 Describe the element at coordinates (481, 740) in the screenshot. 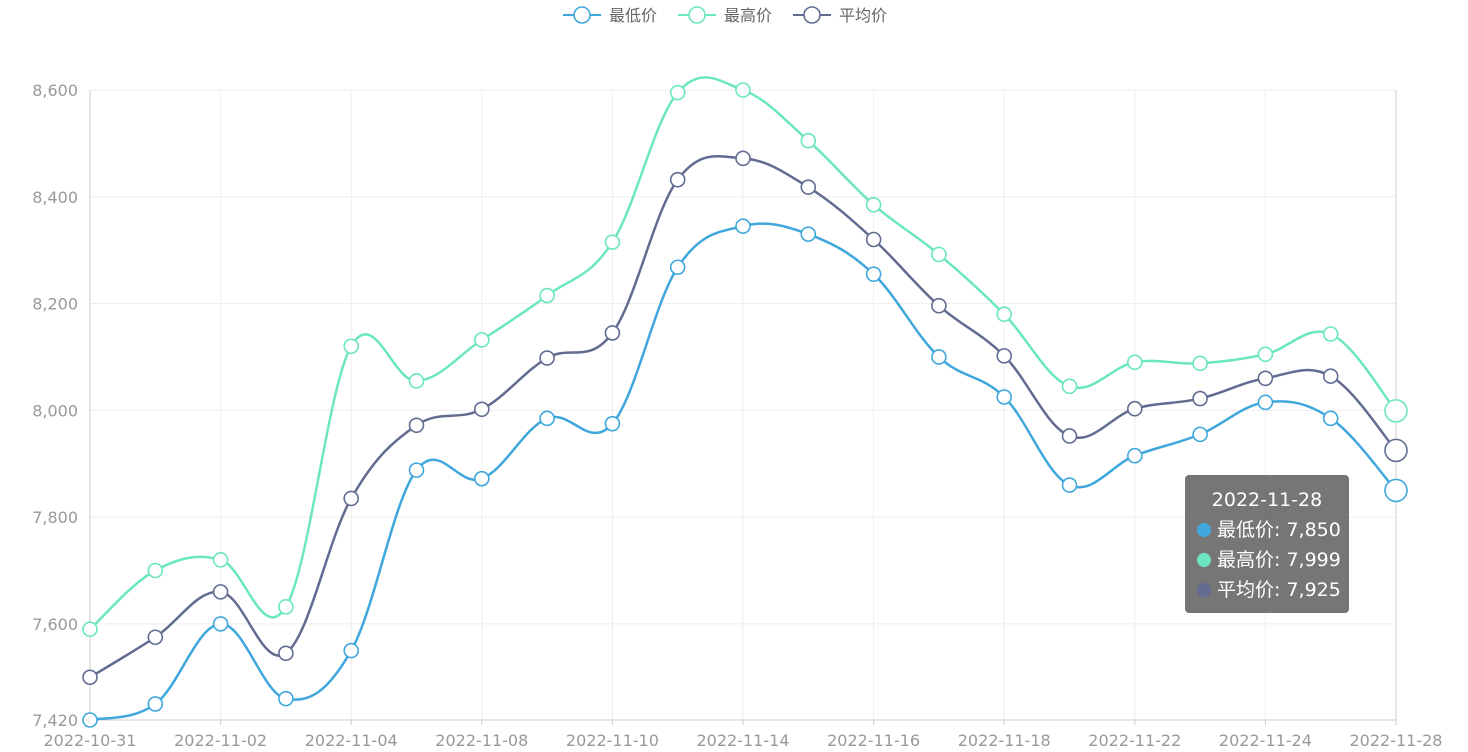

I see `x-tick-label: 2022-11-08` at that location.